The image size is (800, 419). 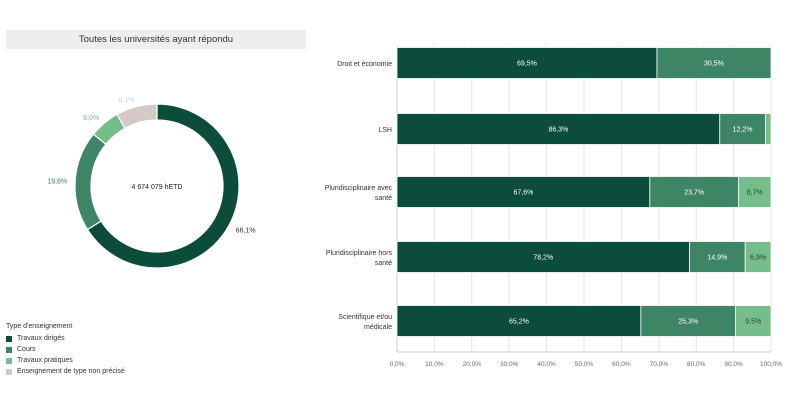 I want to click on x-tick-label: 70,0%, so click(x=659, y=364).